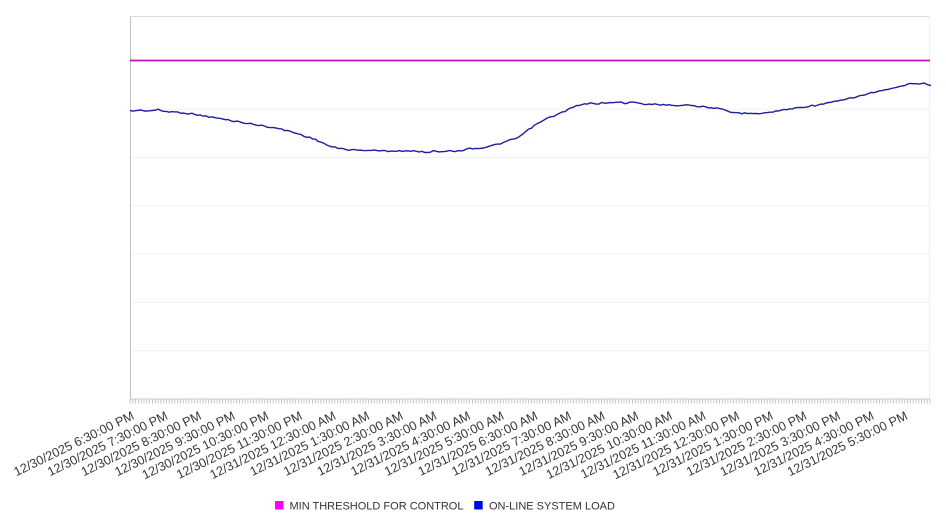 The image size is (946, 531). What do you see at coordinates (377, 507) in the screenshot?
I see `svg-text: MIN THRESHOLD FOR CONTROL` at bounding box center [377, 507].